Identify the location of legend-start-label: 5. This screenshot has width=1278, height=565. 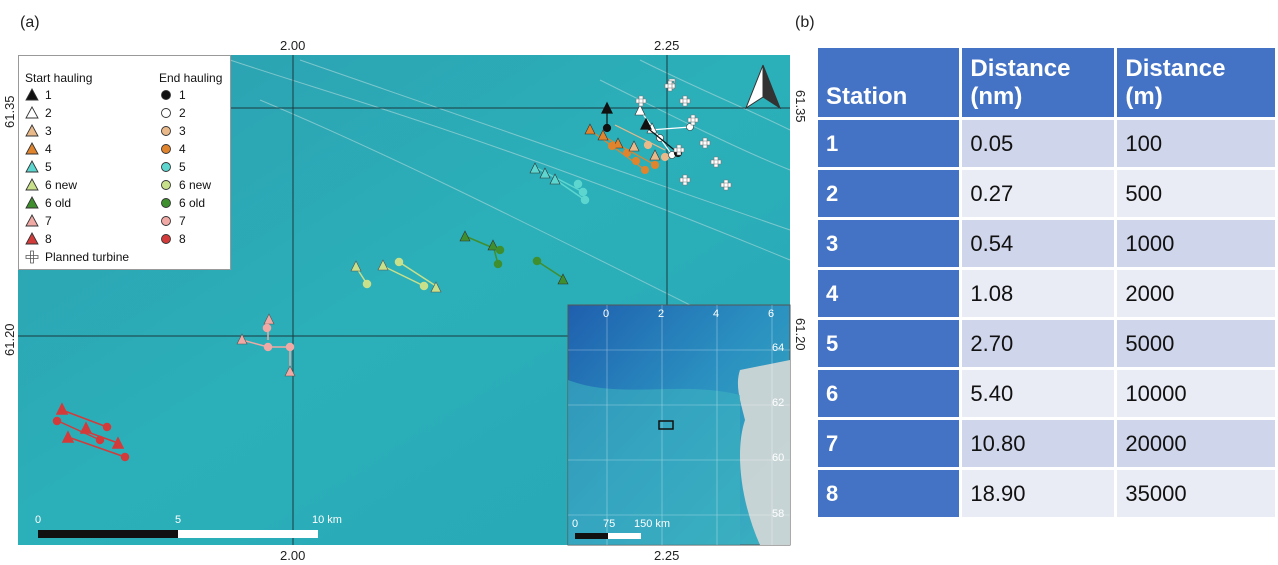
(48, 167).